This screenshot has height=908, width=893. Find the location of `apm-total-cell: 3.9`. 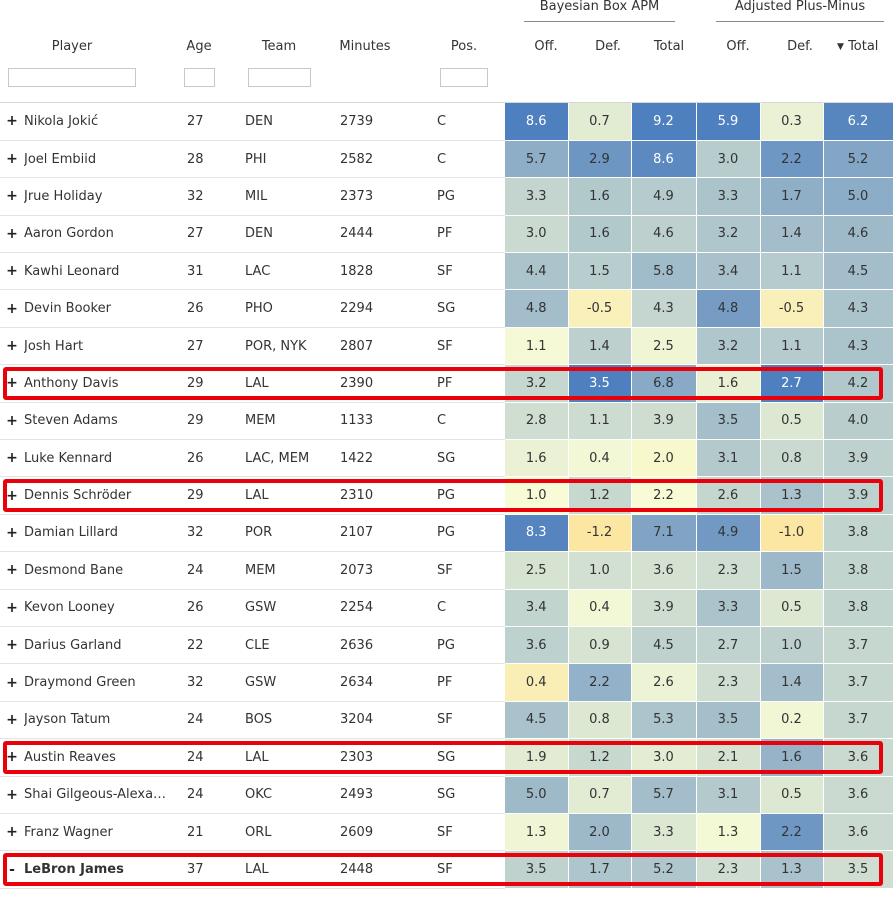

apm-total-cell: 3.9 is located at coordinates (858, 458).